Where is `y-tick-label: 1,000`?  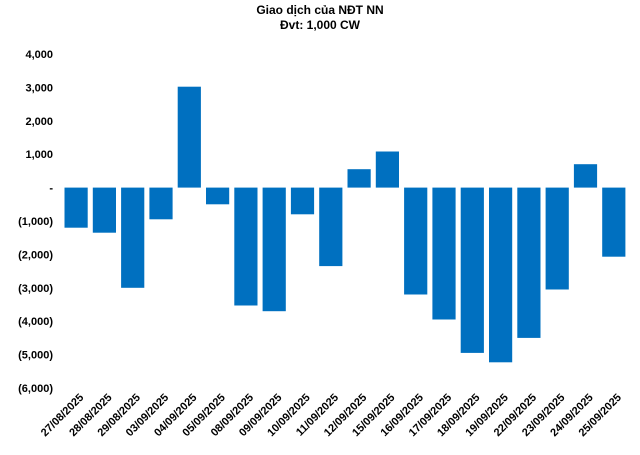
y-tick-label: 1,000 is located at coordinates (39, 155).